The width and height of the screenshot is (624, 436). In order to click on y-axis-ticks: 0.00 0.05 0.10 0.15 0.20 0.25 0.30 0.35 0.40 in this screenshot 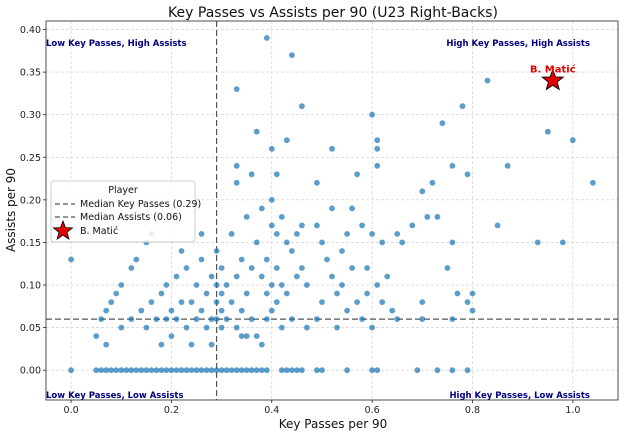, I will do `click(33, 201)`.